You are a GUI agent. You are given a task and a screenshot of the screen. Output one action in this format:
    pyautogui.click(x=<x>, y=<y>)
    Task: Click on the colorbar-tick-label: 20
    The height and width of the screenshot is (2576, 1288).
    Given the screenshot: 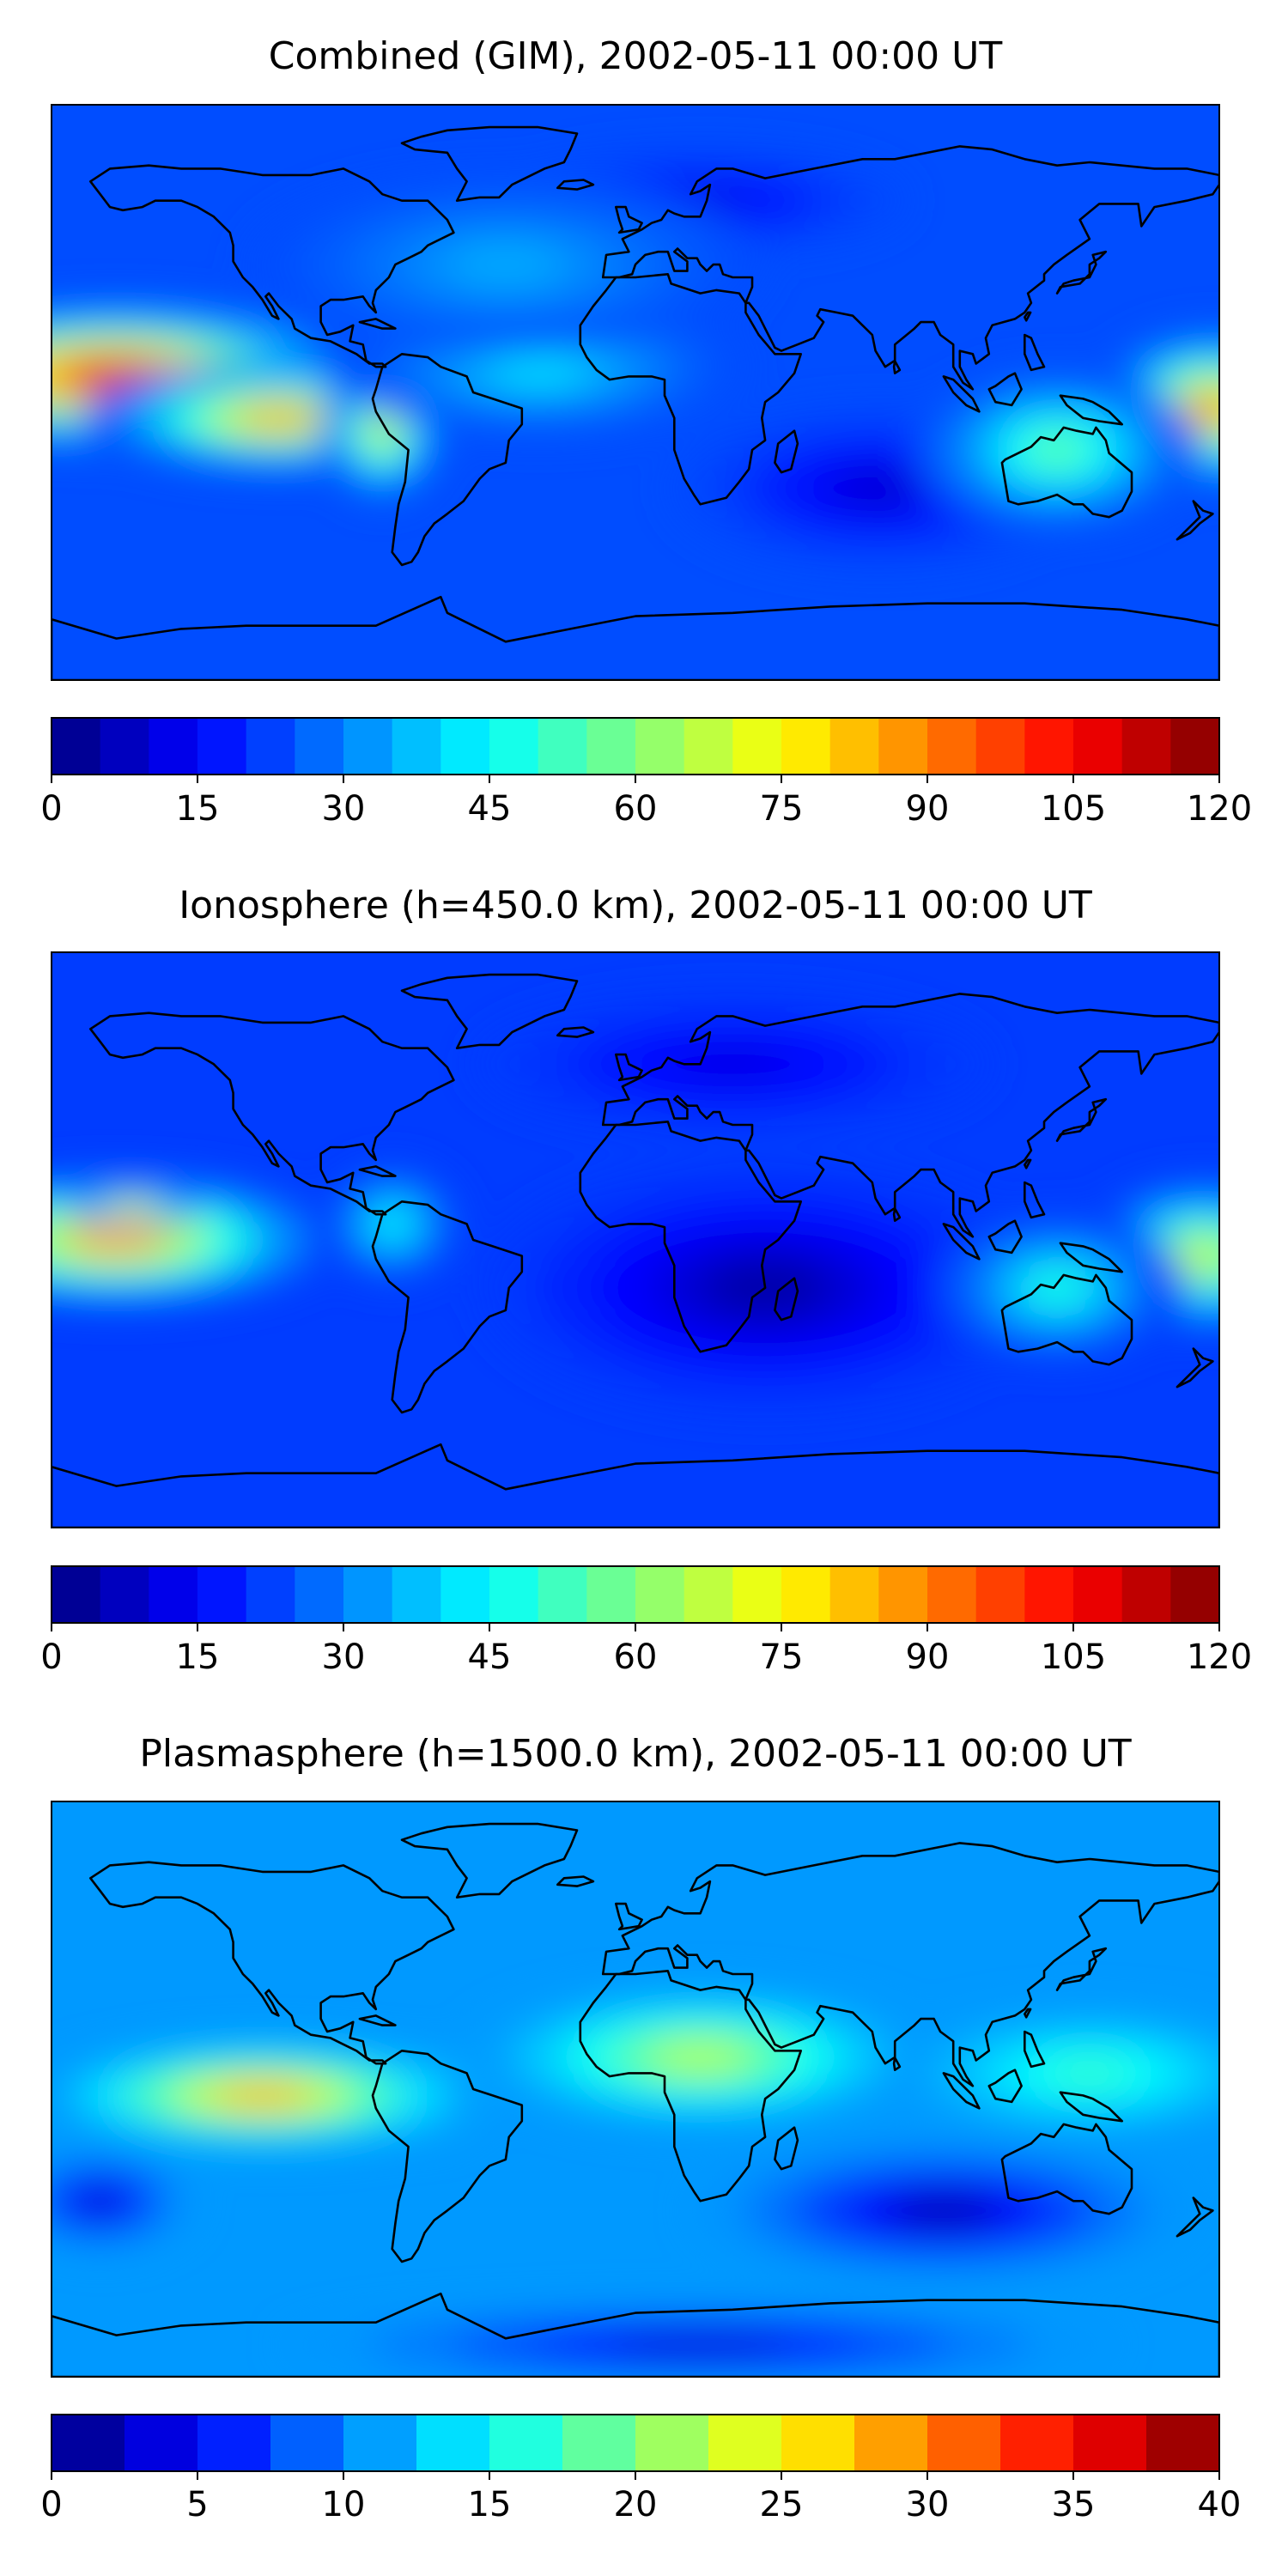 What is the action you would take?
    pyautogui.click(x=636, y=2504)
    